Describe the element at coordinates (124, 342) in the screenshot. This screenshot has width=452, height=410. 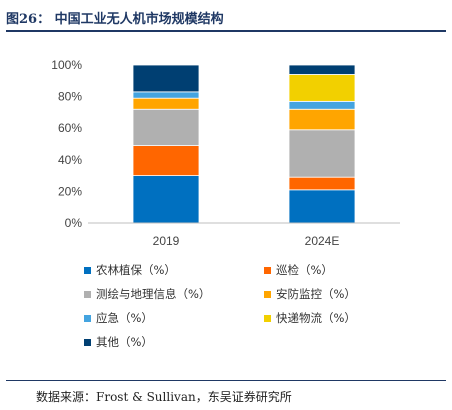
I see `legend-label: 其他（%）` at that location.